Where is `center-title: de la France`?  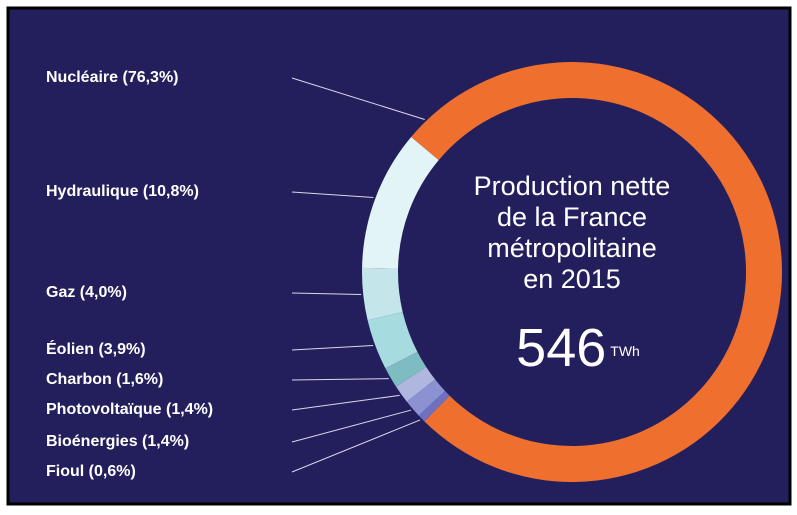
center-title: de la France is located at coordinates (572, 217).